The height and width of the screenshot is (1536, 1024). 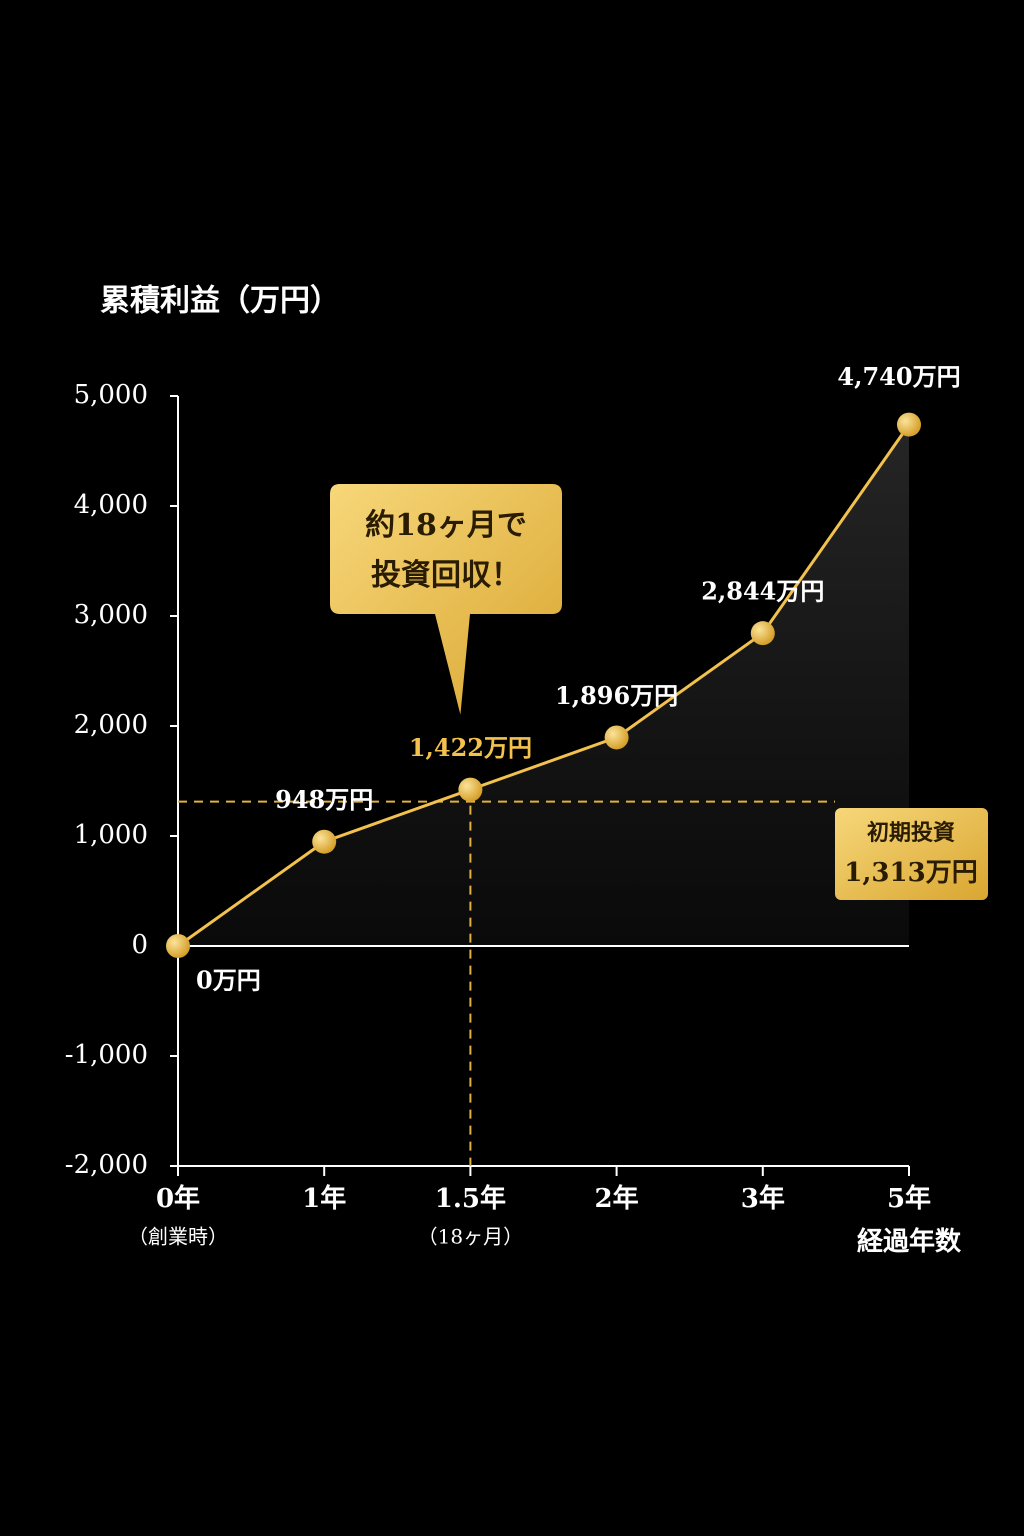 What do you see at coordinates (178, 1237) in the screenshot?
I see `x-sublabel: （創業時）` at bounding box center [178, 1237].